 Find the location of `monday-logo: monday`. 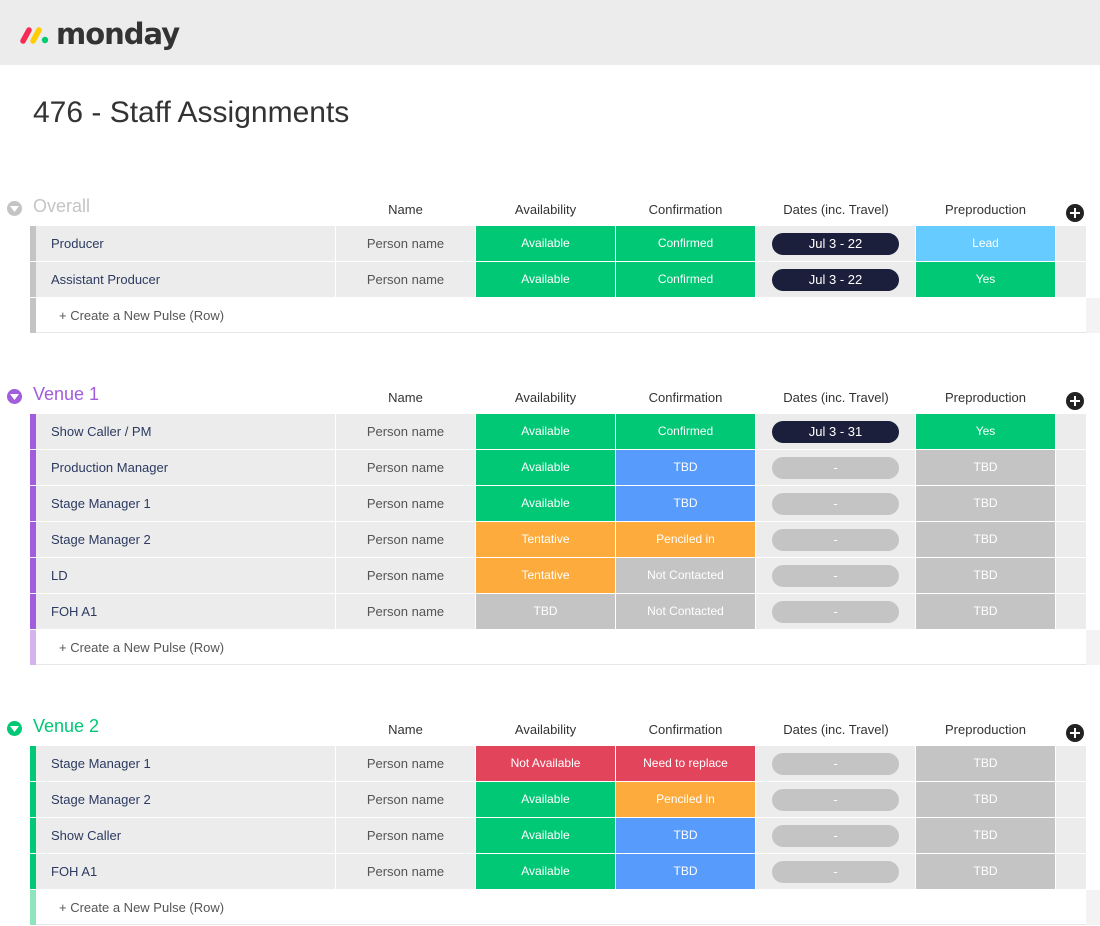

monday-logo: monday is located at coordinates (100, 34).